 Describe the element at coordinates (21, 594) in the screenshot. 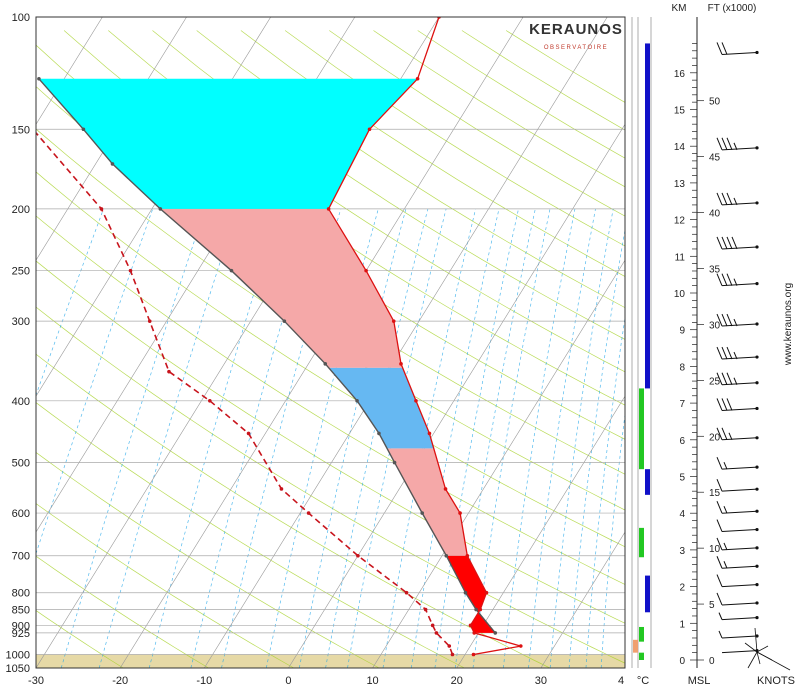

I see `pressure-tick-label: 800` at that location.